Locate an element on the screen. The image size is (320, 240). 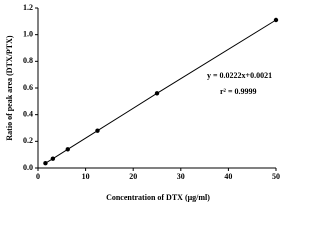
y-tick-label: 1.0 is located at coordinates (28, 33).